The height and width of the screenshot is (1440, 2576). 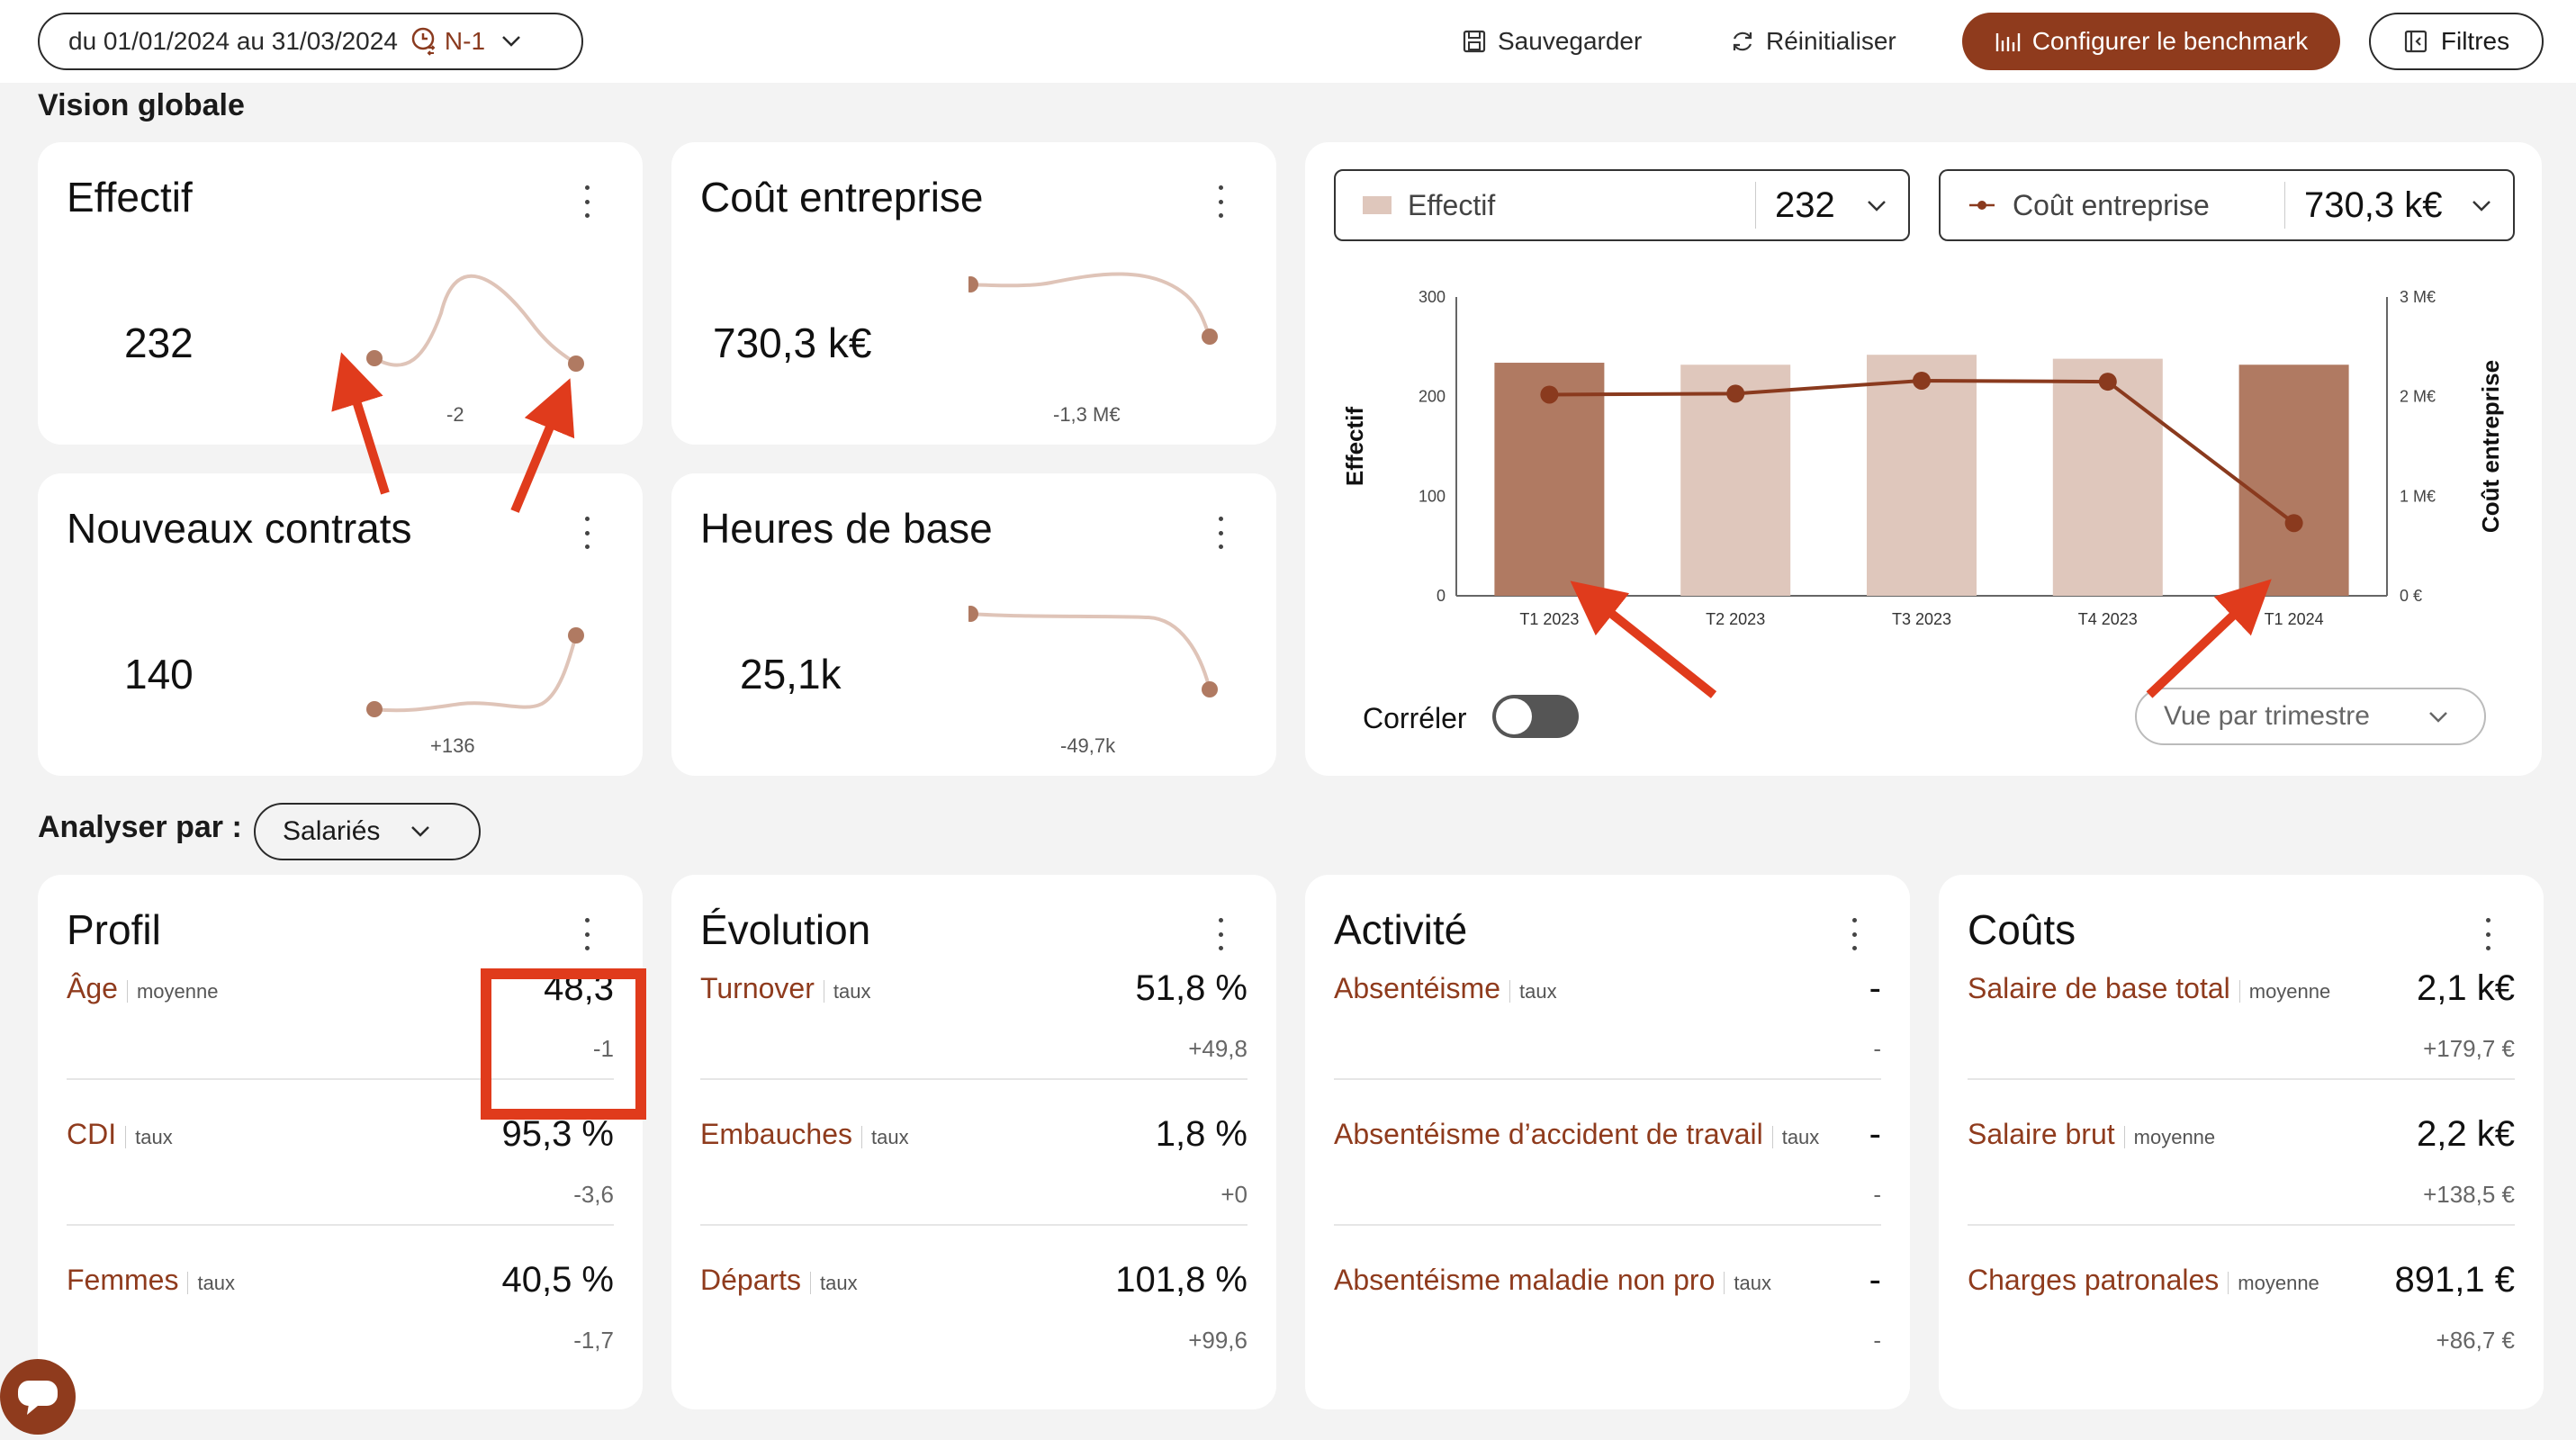 What do you see at coordinates (1535, 717) in the screenshot?
I see `correler-toggle` at bounding box center [1535, 717].